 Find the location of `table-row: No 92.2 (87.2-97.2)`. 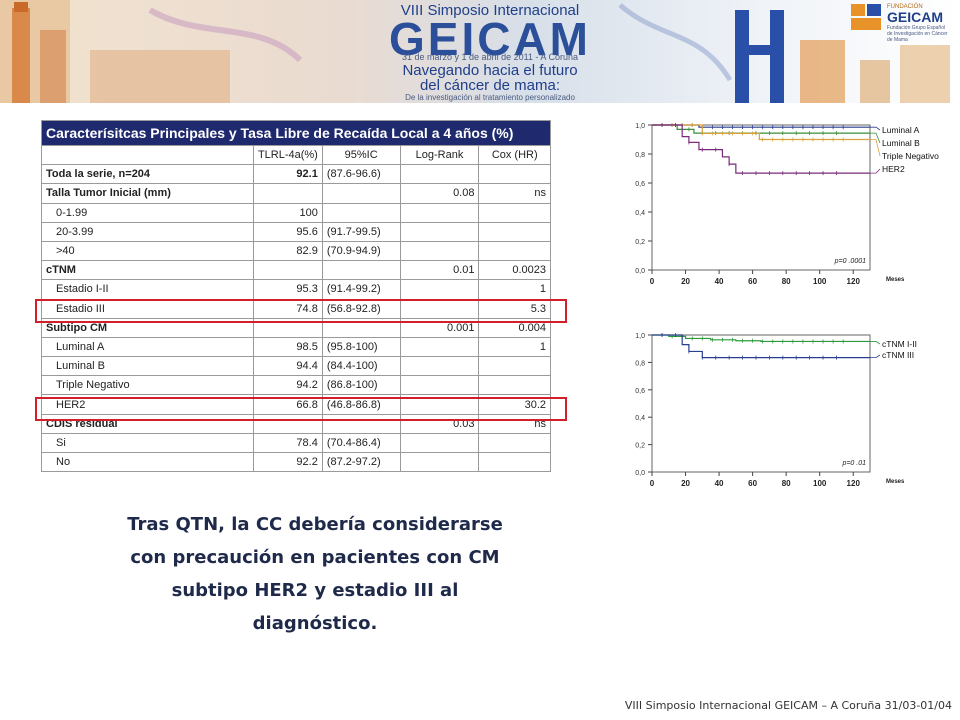

table-row: No 92.2 (87.2-97.2) is located at coordinates (296, 462).